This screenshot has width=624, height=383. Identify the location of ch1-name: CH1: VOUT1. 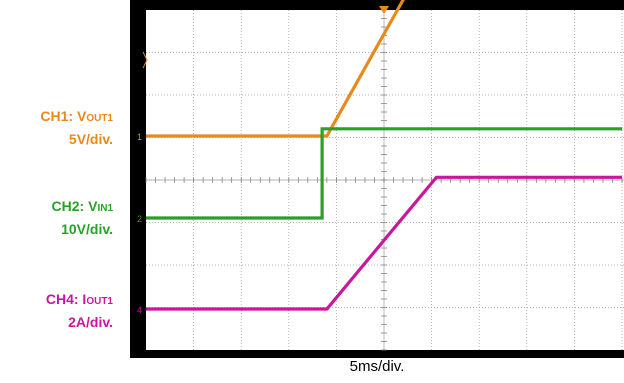
(76, 116).